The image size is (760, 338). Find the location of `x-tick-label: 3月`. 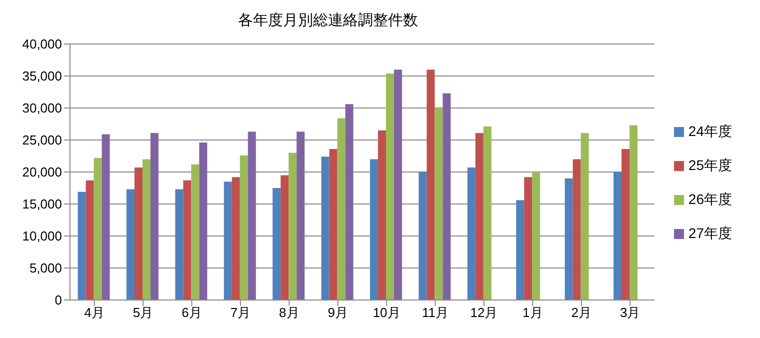

x-tick-label: 3月 is located at coordinates (630, 312).